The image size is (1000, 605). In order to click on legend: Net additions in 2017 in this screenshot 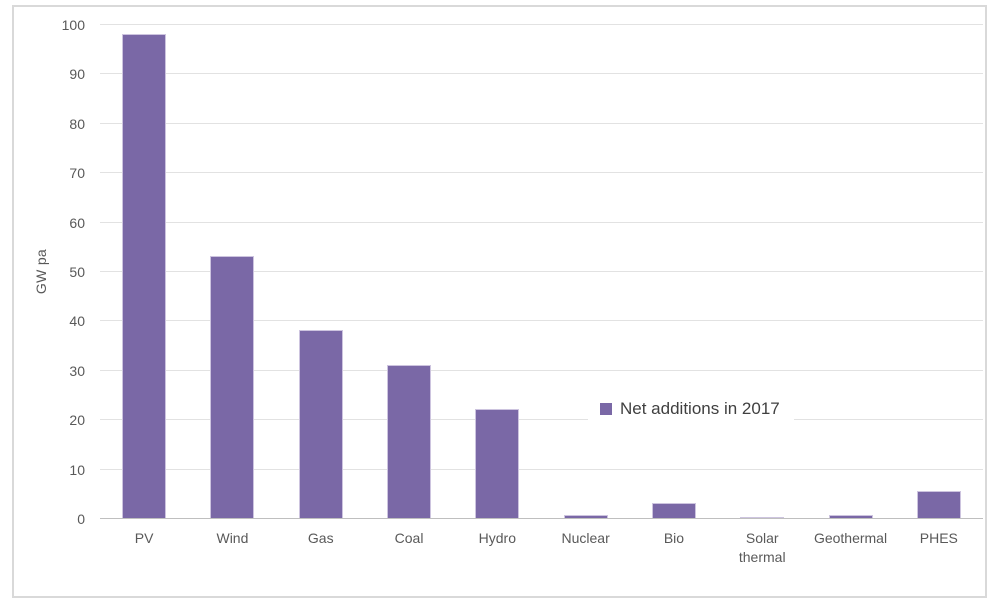, I will do `click(691, 408)`.